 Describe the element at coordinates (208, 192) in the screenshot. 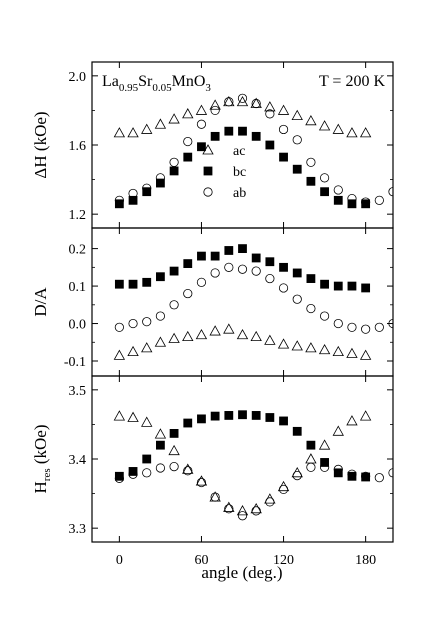

I see `legend-marker-ab` at that location.